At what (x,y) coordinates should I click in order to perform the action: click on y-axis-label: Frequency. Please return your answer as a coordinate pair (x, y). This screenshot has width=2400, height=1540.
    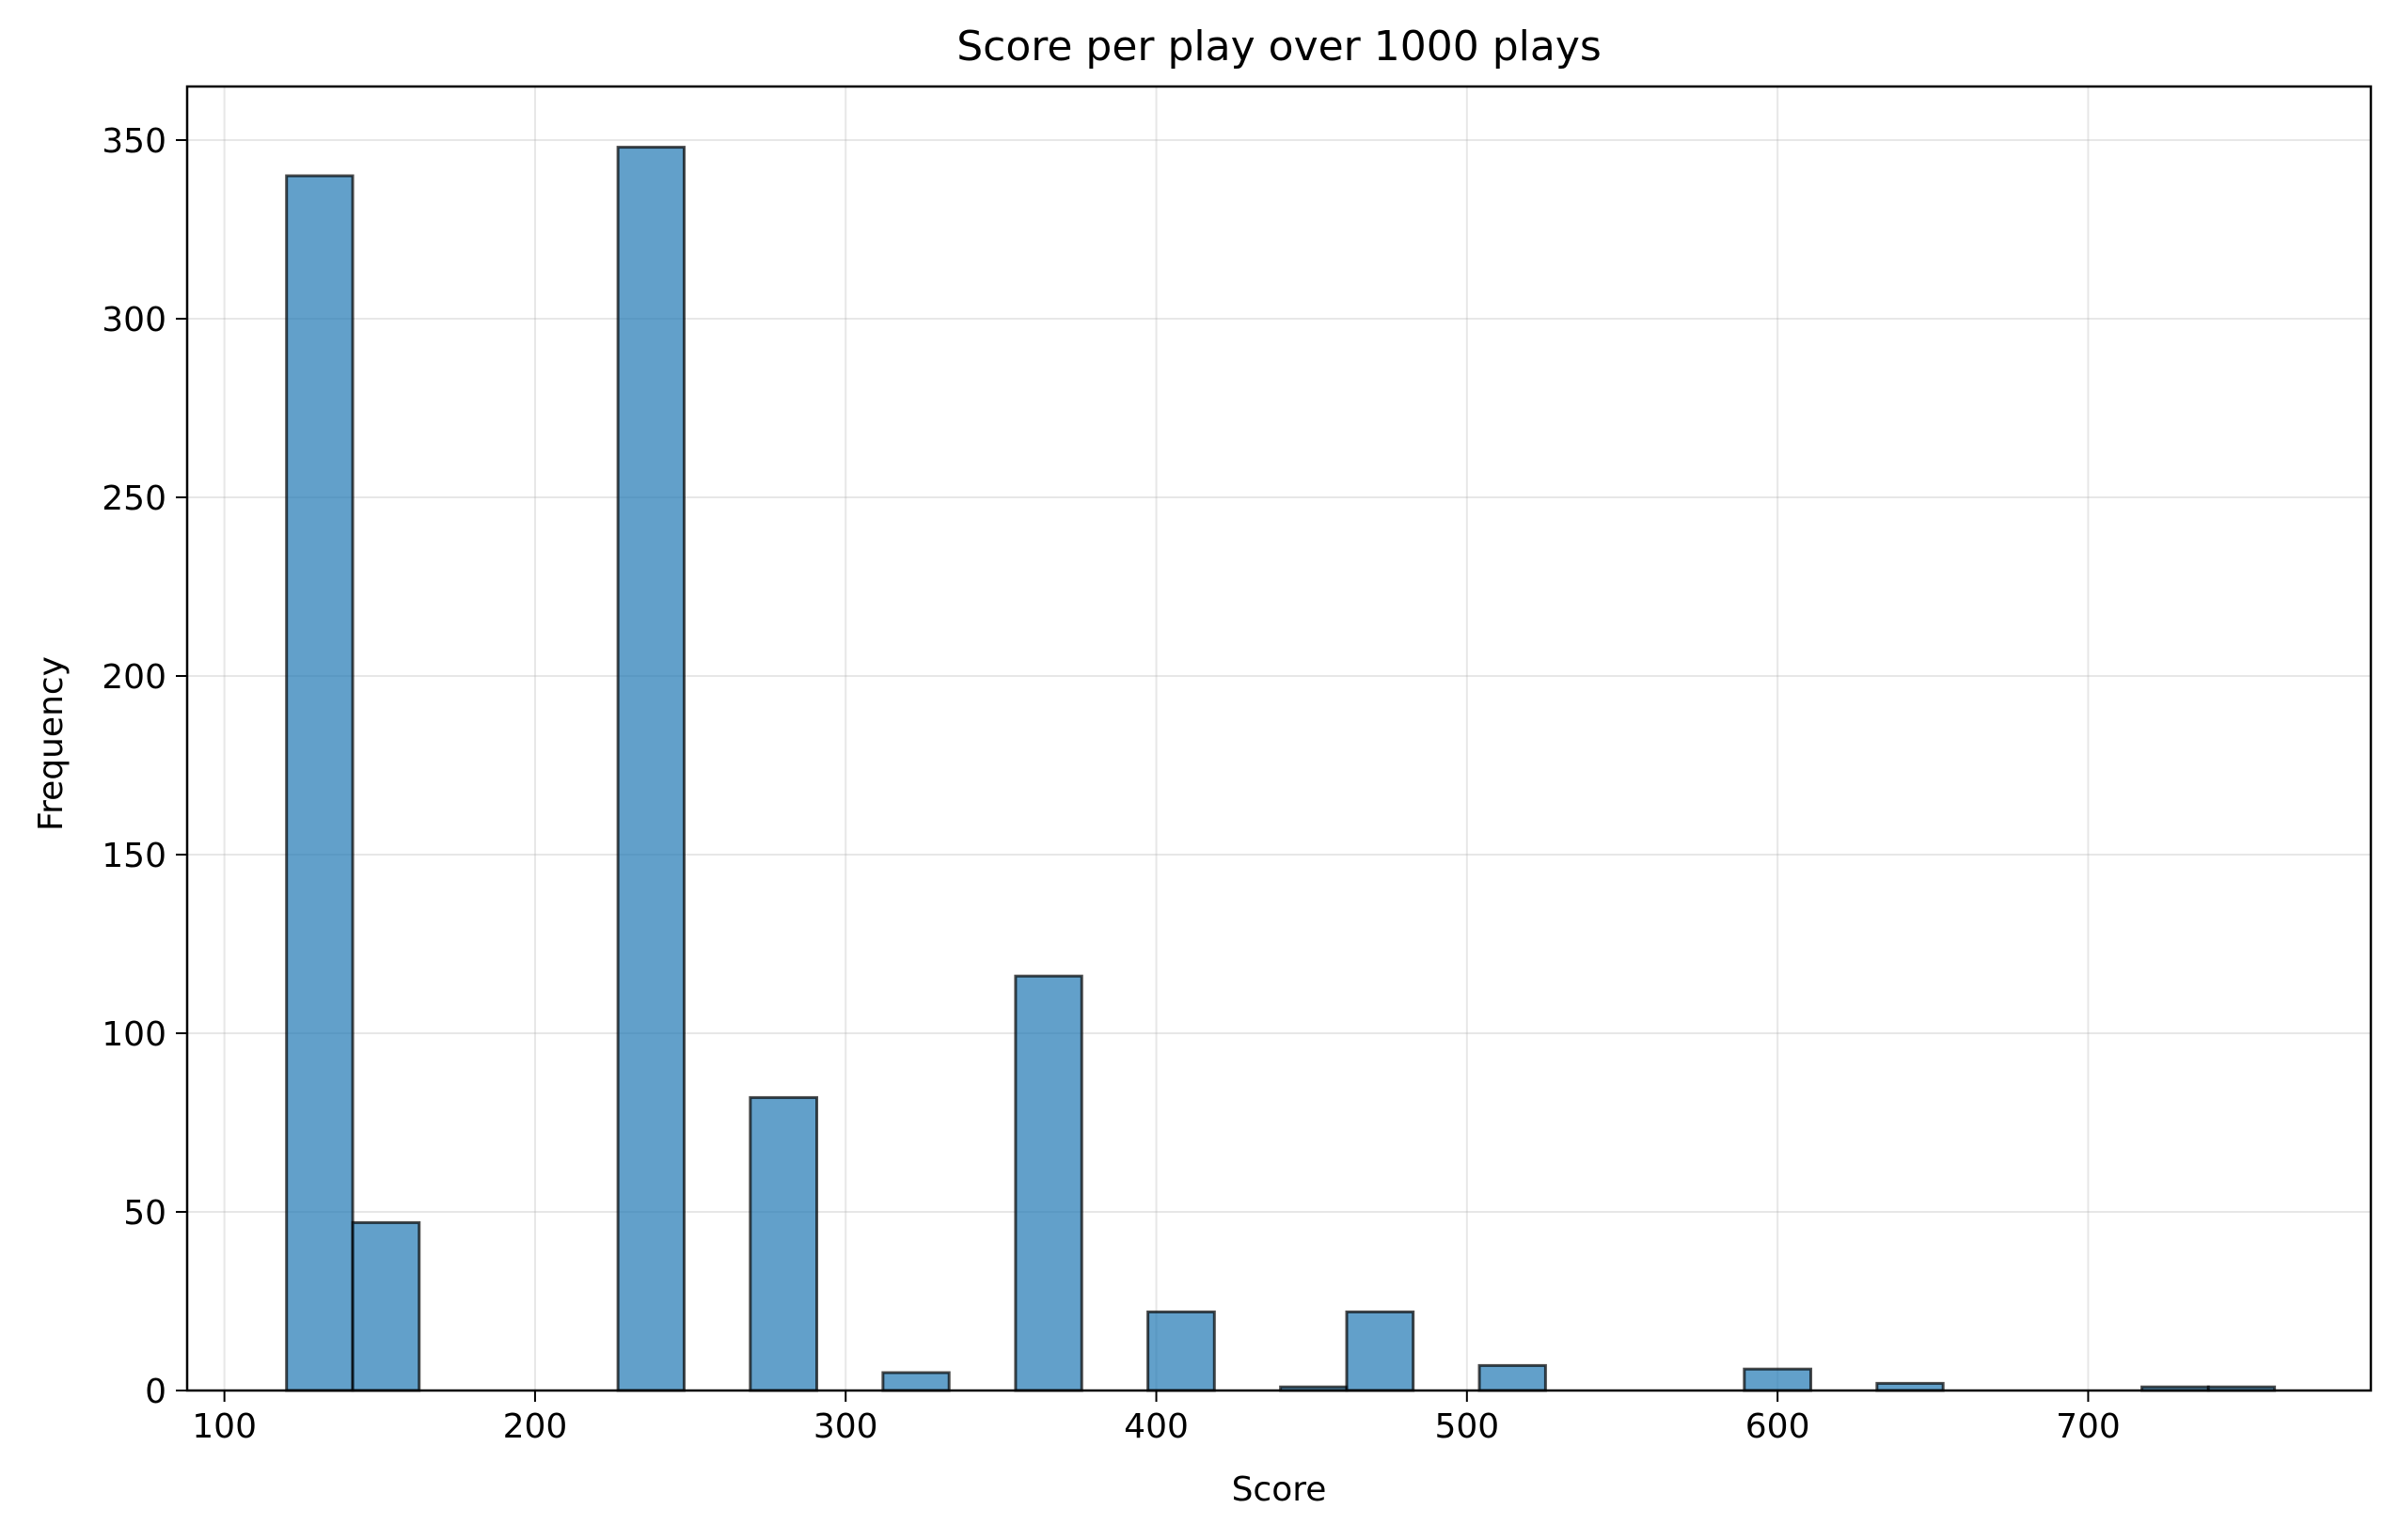
    Looking at the image, I should click on (51, 743).